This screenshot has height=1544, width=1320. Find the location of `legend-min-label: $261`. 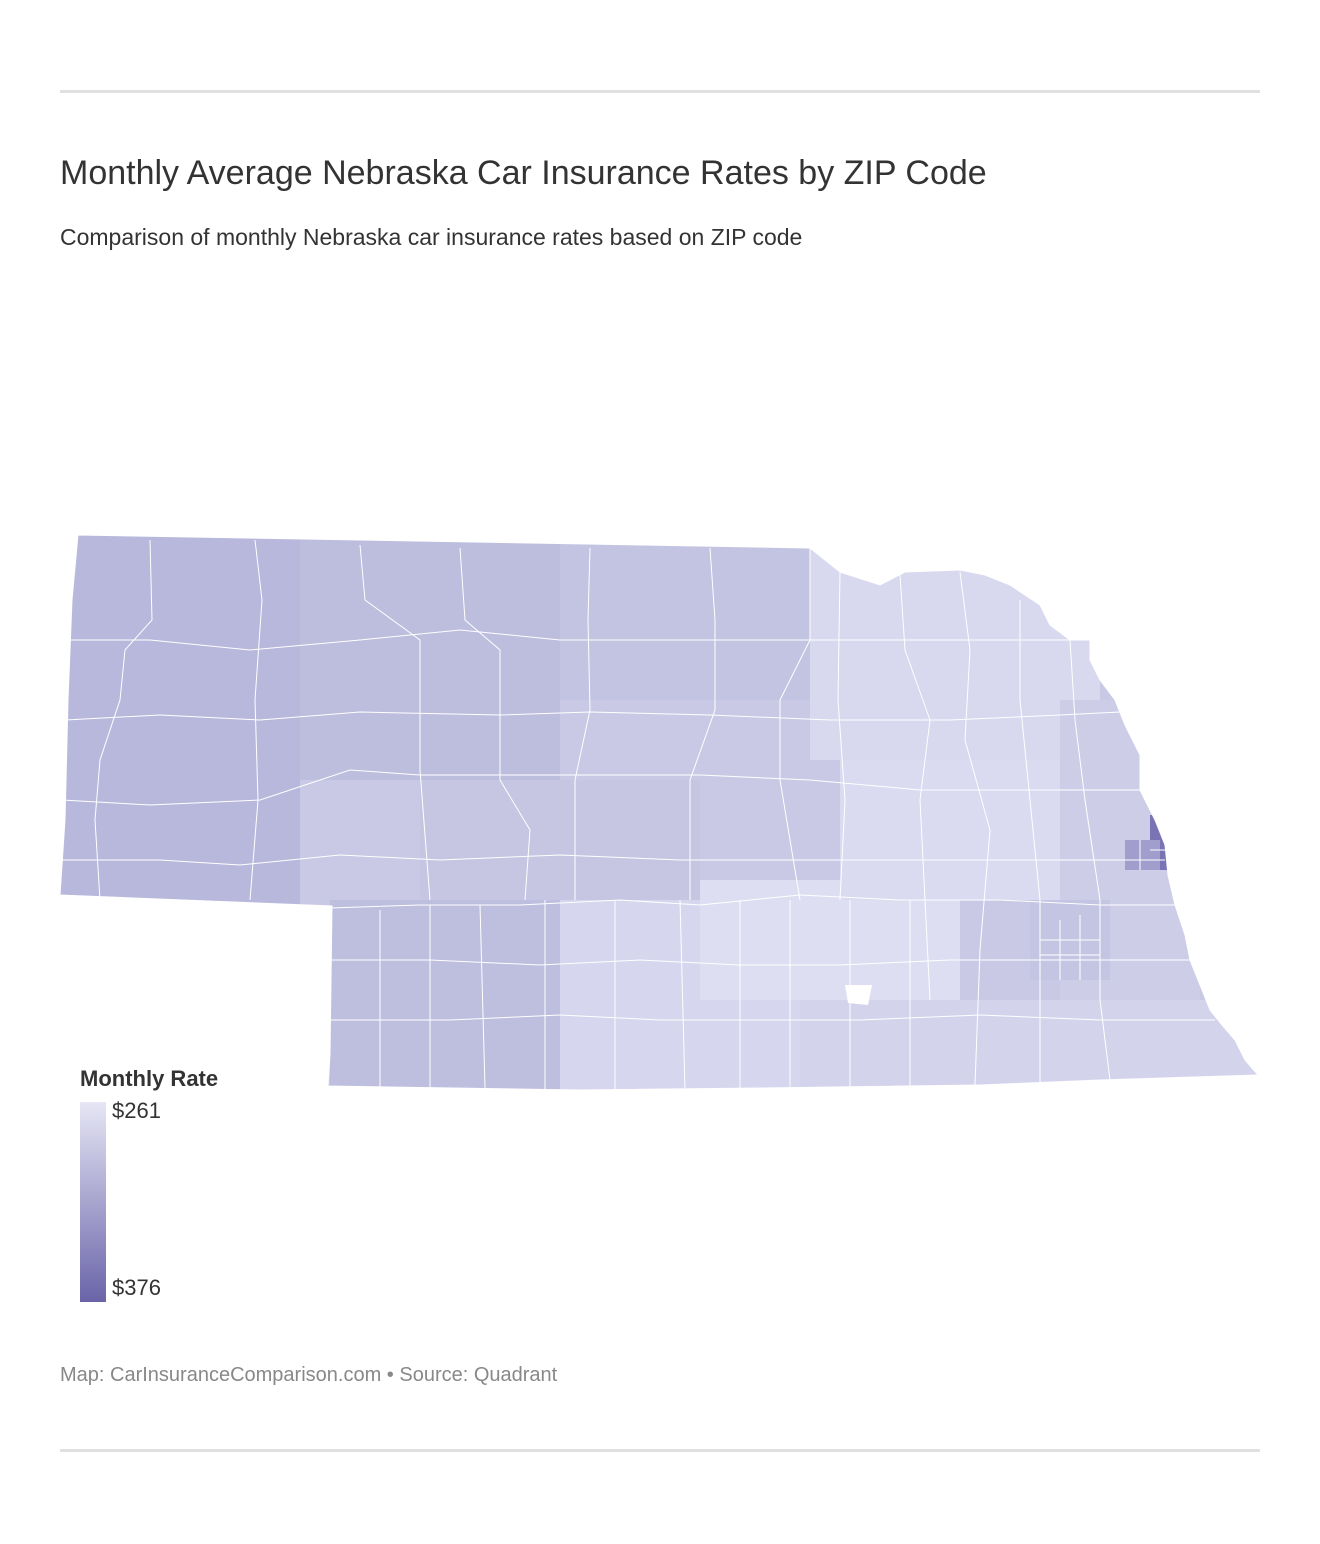

legend-min-label: $261 is located at coordinates (136, 1110).